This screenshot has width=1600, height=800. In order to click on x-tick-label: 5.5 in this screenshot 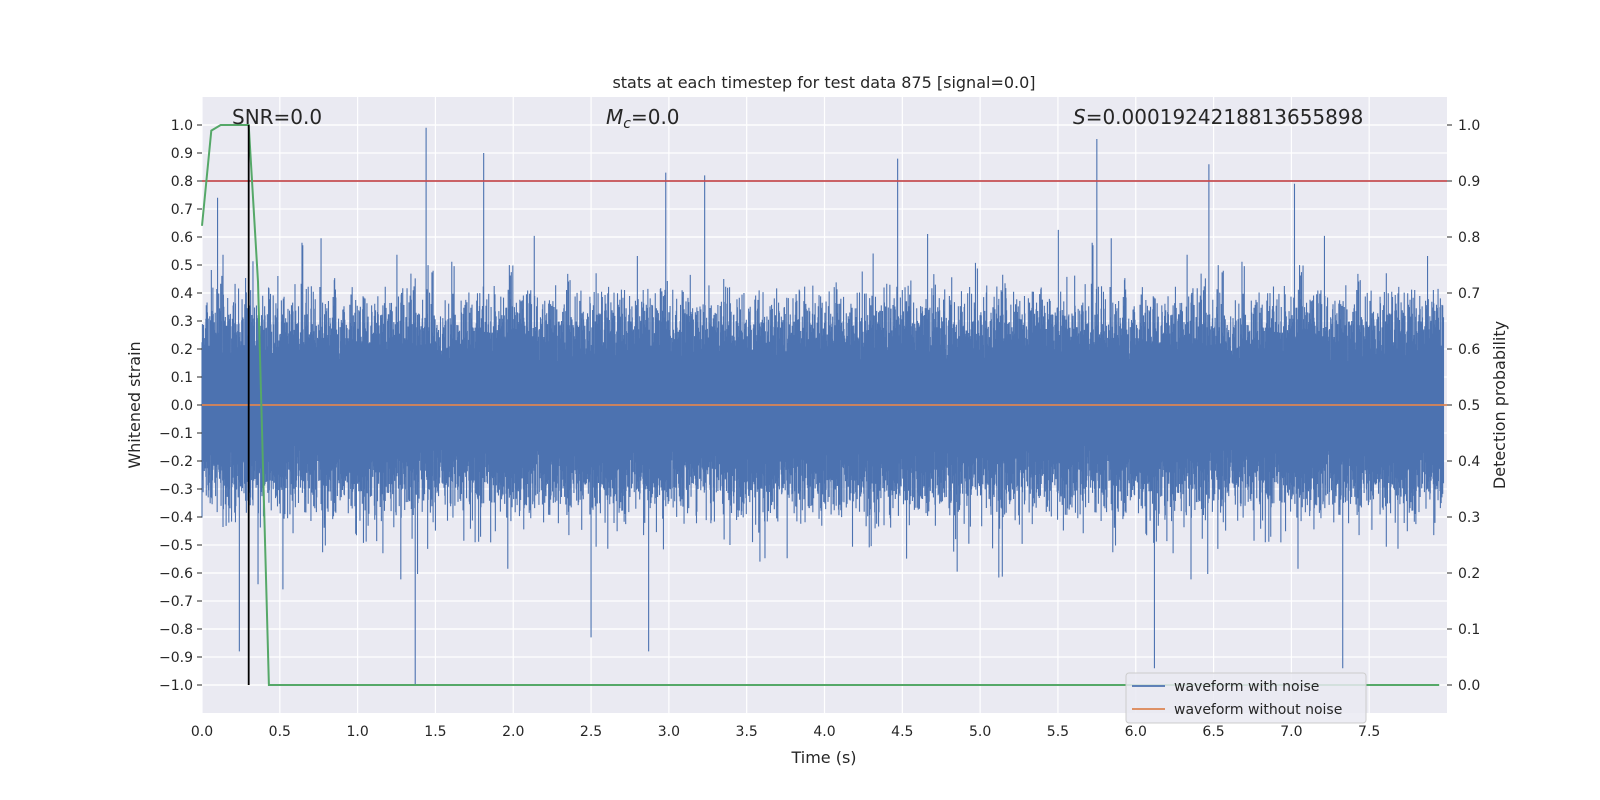, I will do `click(1058, 732)`.